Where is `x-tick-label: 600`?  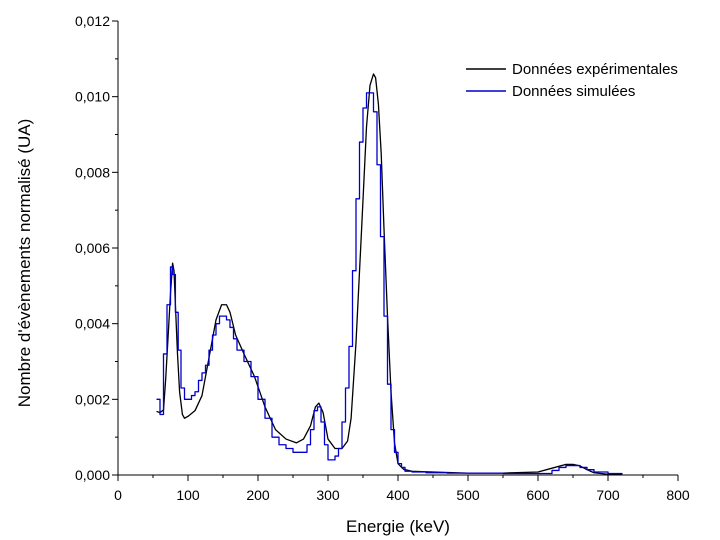
x-tick-label: 600 is located at coordinates (538, 495).